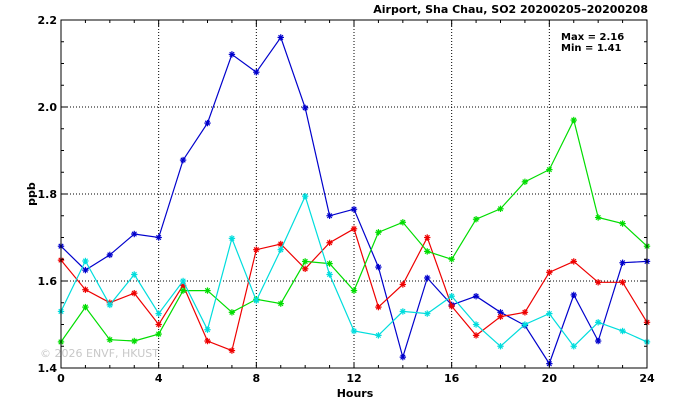 The height and width of the screenshot is (409, 674). Describe the element at coordinates (31, 194) in the screenshot. I see `y-axis-label: ppb` at that location.